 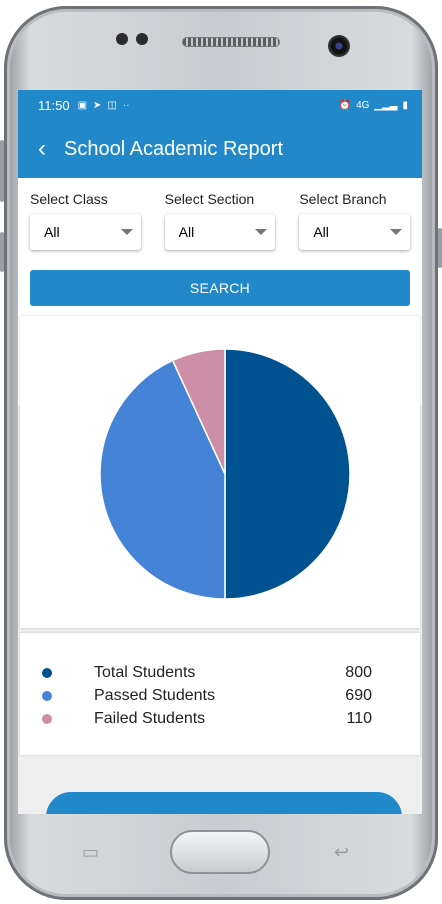 I want to click on legend-value: 110, so click(x=359, y=718).